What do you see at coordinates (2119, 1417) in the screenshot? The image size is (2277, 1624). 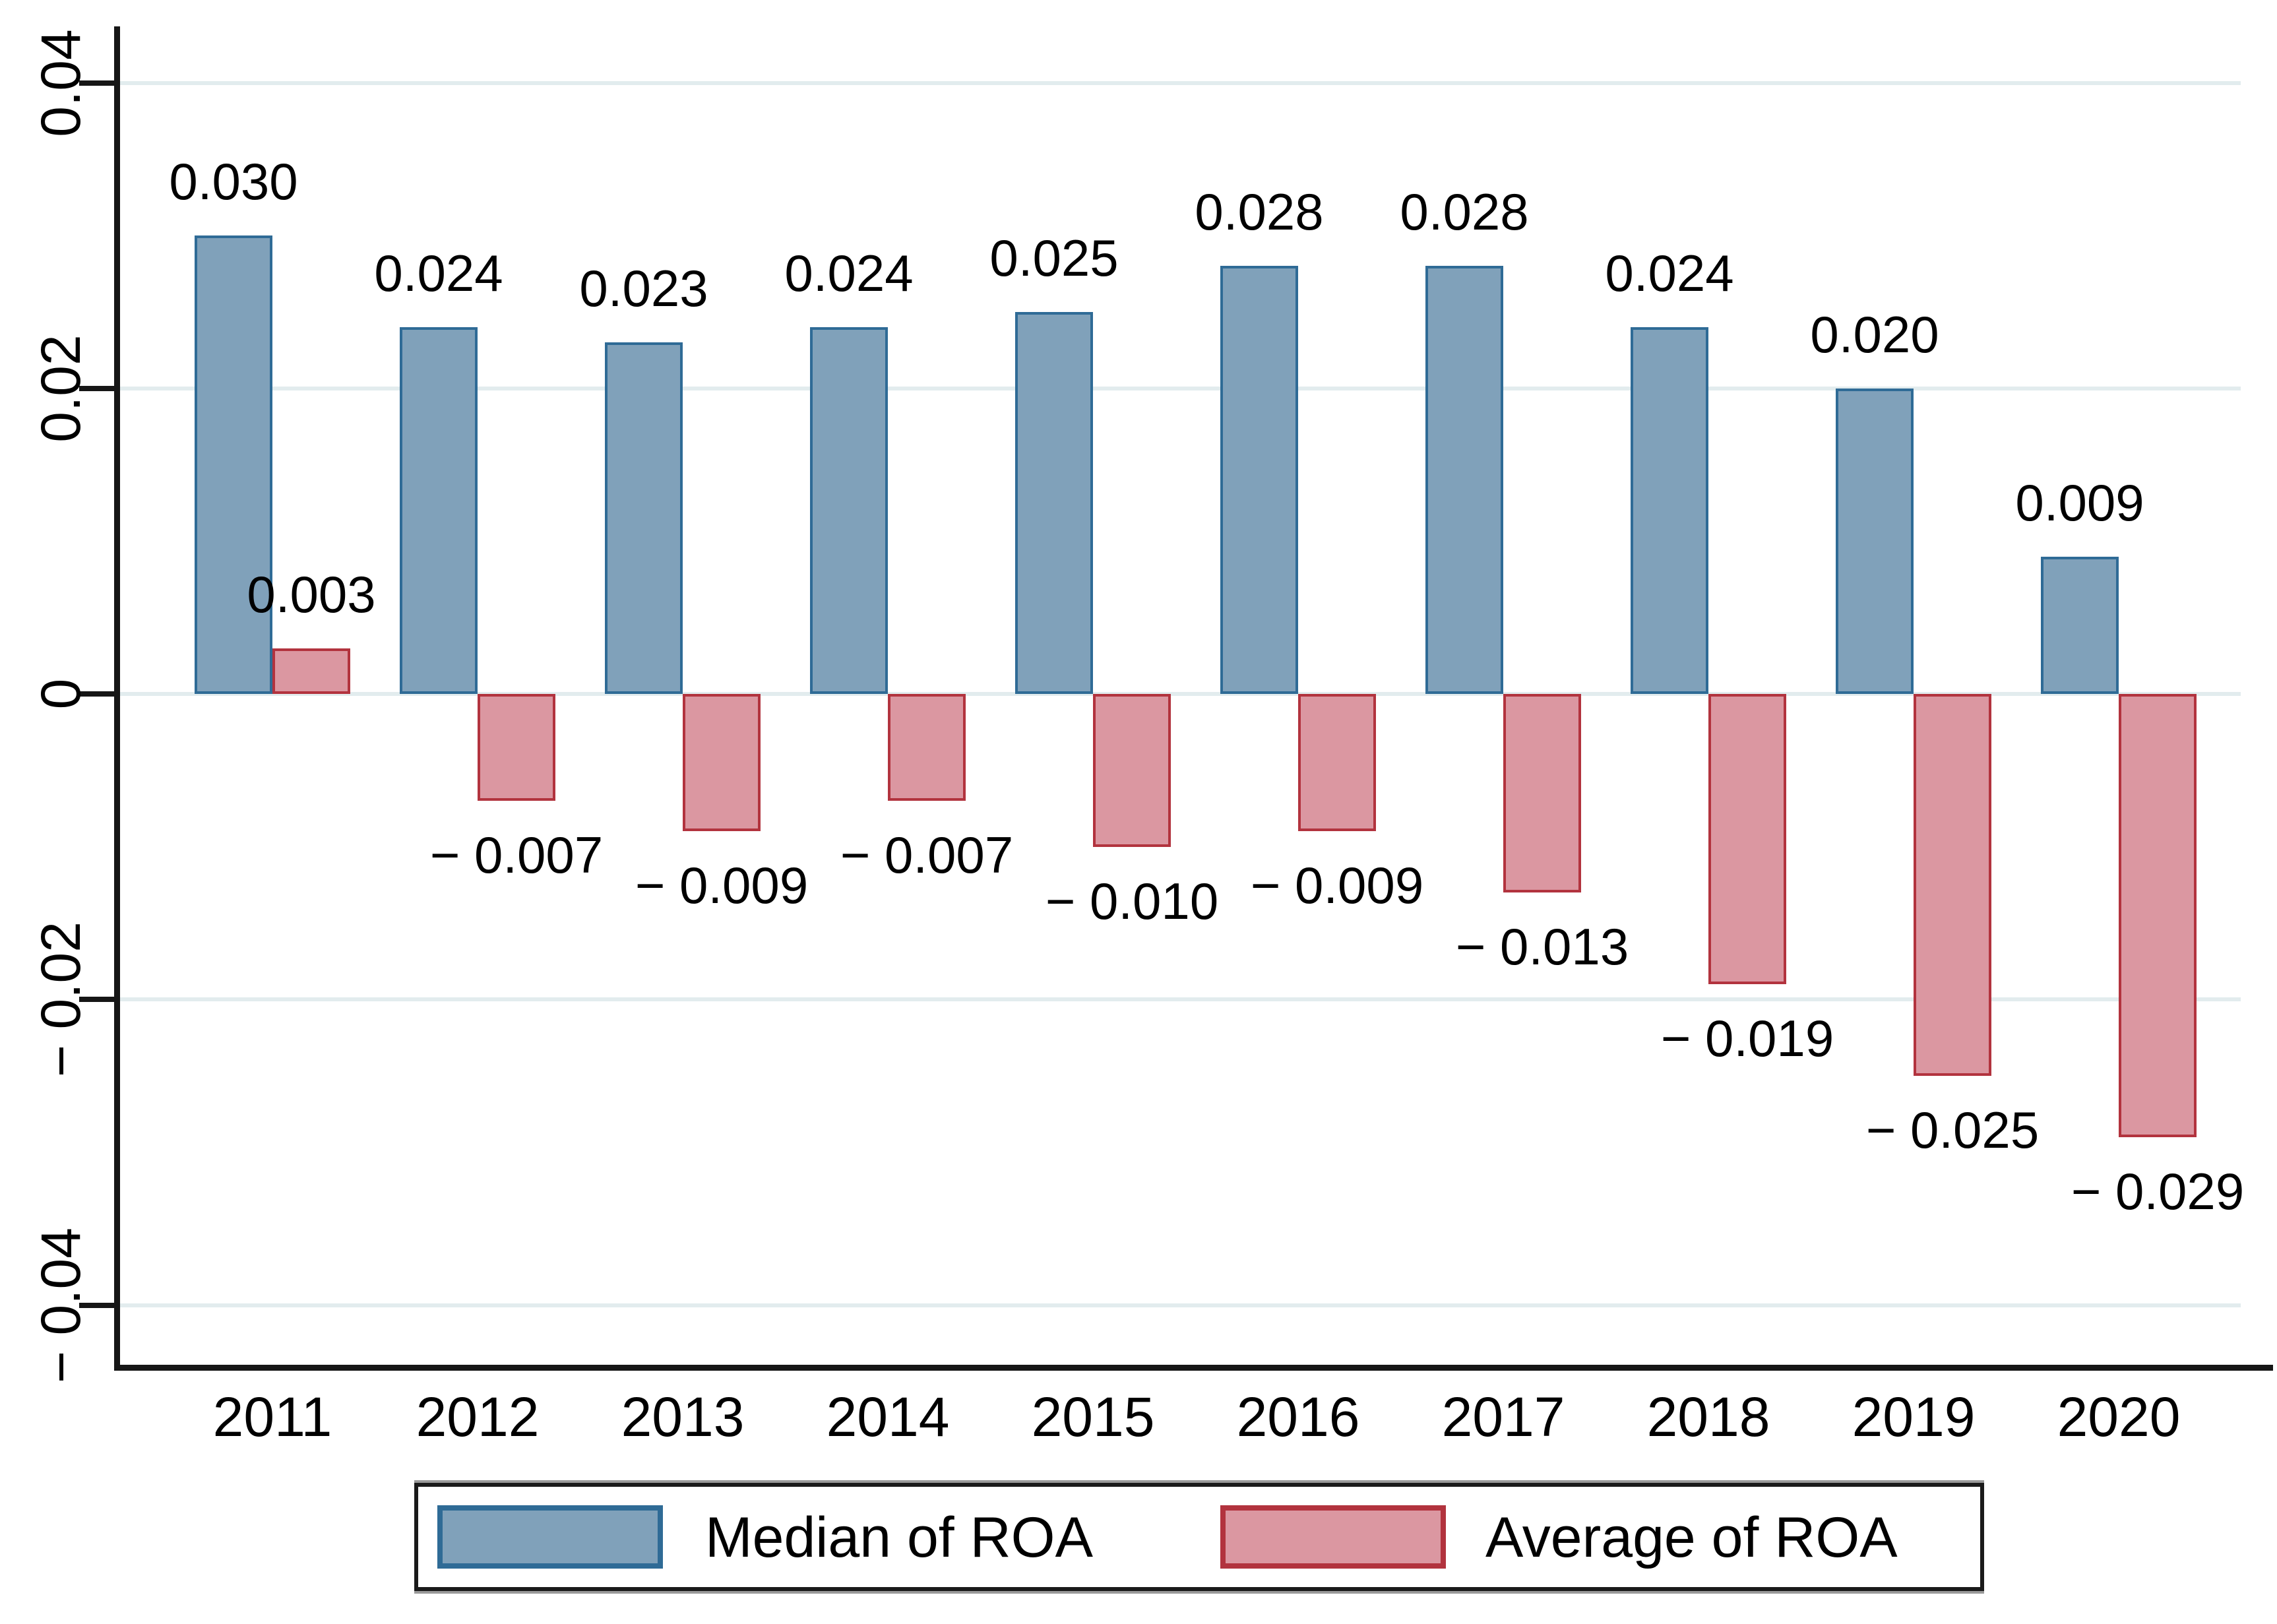 I see `x-label-2020: 2020` at bounding box center [2119, 1417].